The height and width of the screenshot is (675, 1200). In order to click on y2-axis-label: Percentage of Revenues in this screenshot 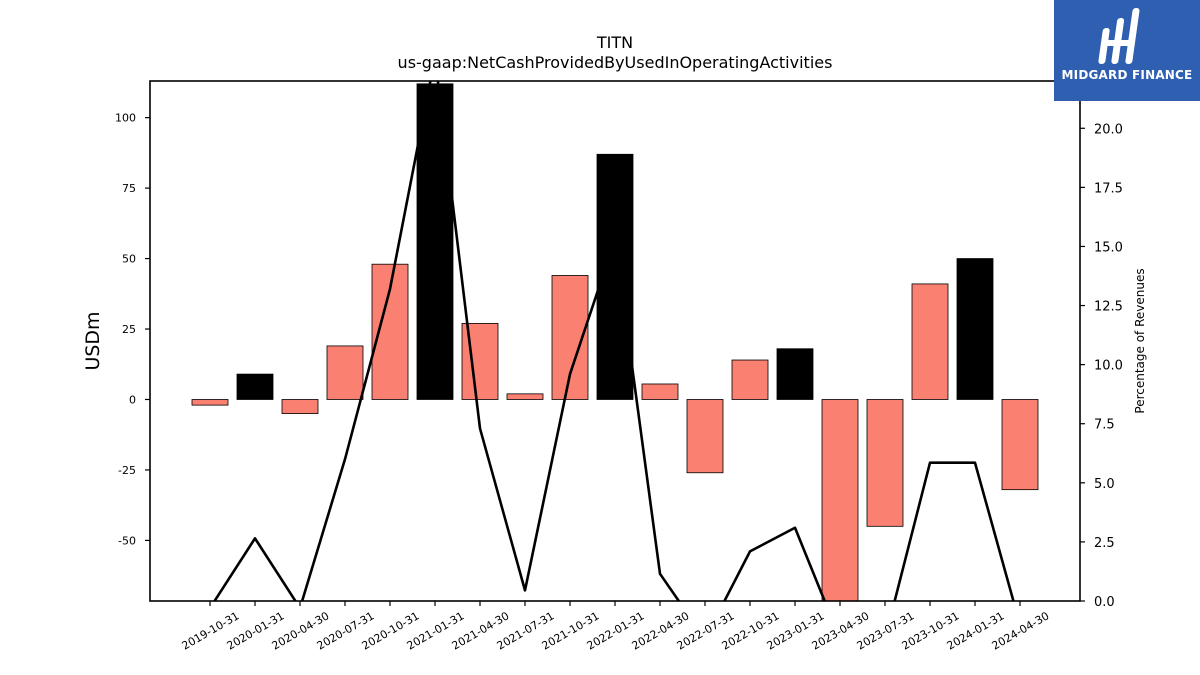, I will do `click(1140, 340)`.